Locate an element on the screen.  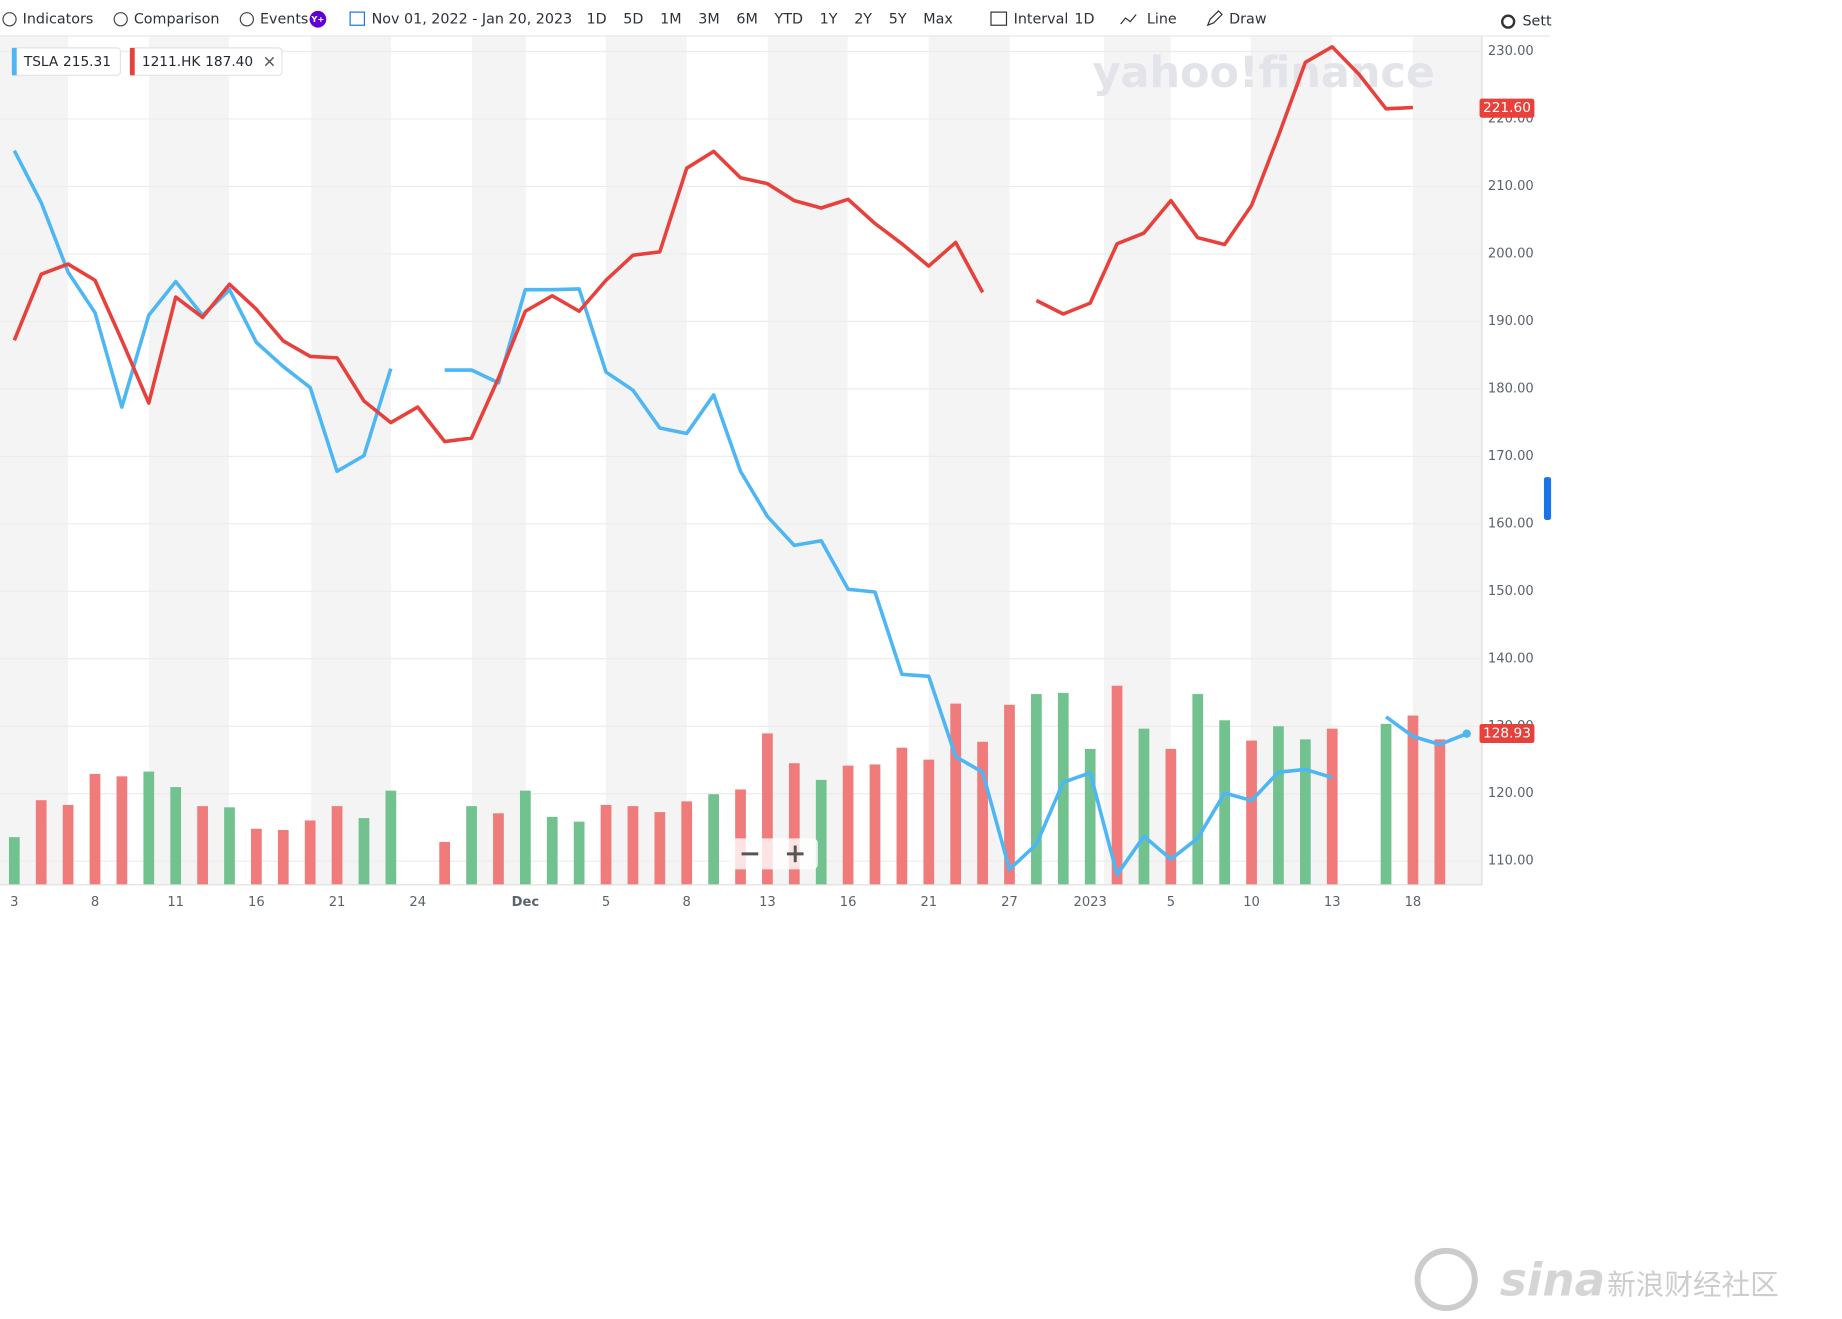
y-tick-label: 190.00 is located at coordinates (1511, 321).